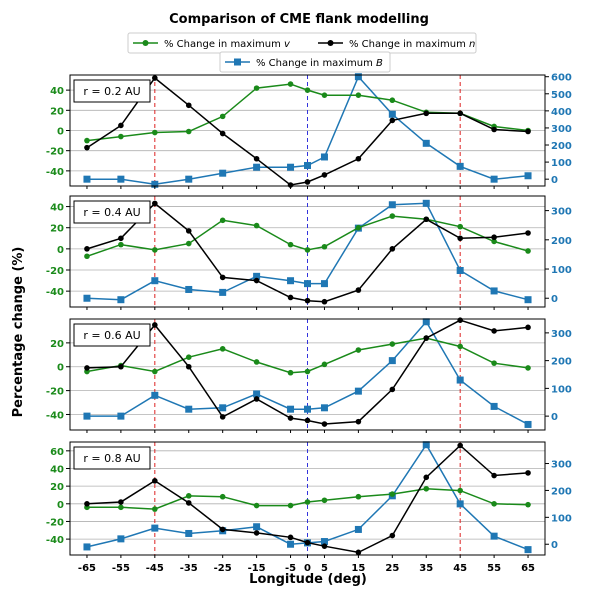 This screenshot has width=598, height=610. I want to click on panel-label: r = 0.8 AU, so click(111, 458).